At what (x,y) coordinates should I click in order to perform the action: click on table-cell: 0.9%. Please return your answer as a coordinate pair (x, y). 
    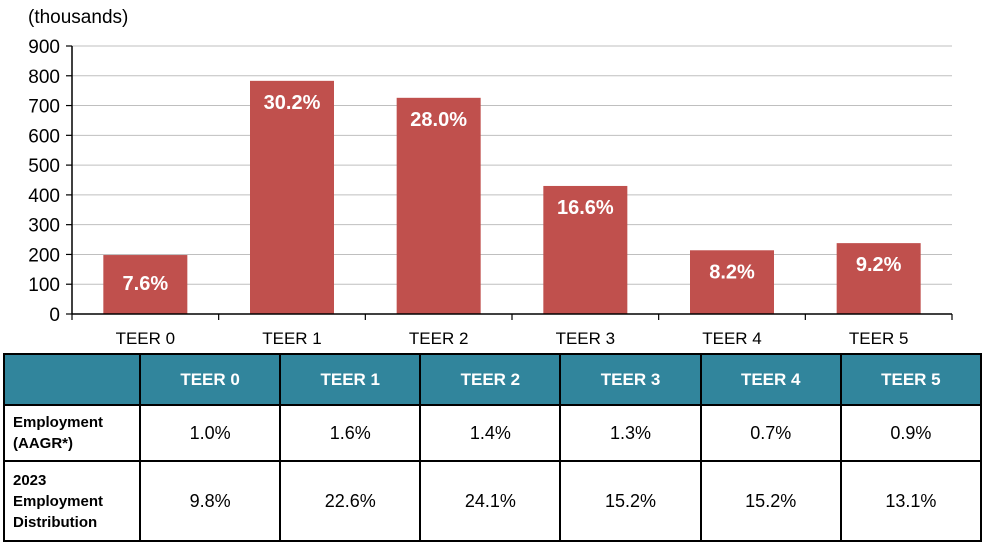
    Looking at the image, I should click on (911, 433).